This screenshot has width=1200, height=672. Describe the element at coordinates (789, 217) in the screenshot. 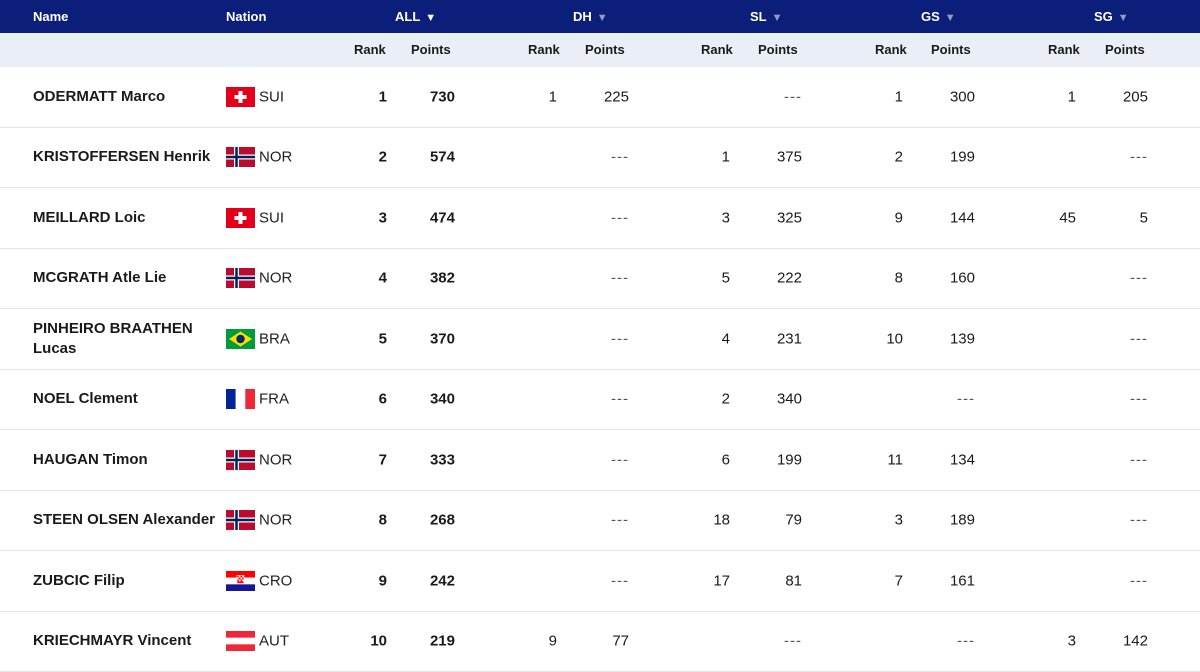

I see `sl-points: 325` at that location.